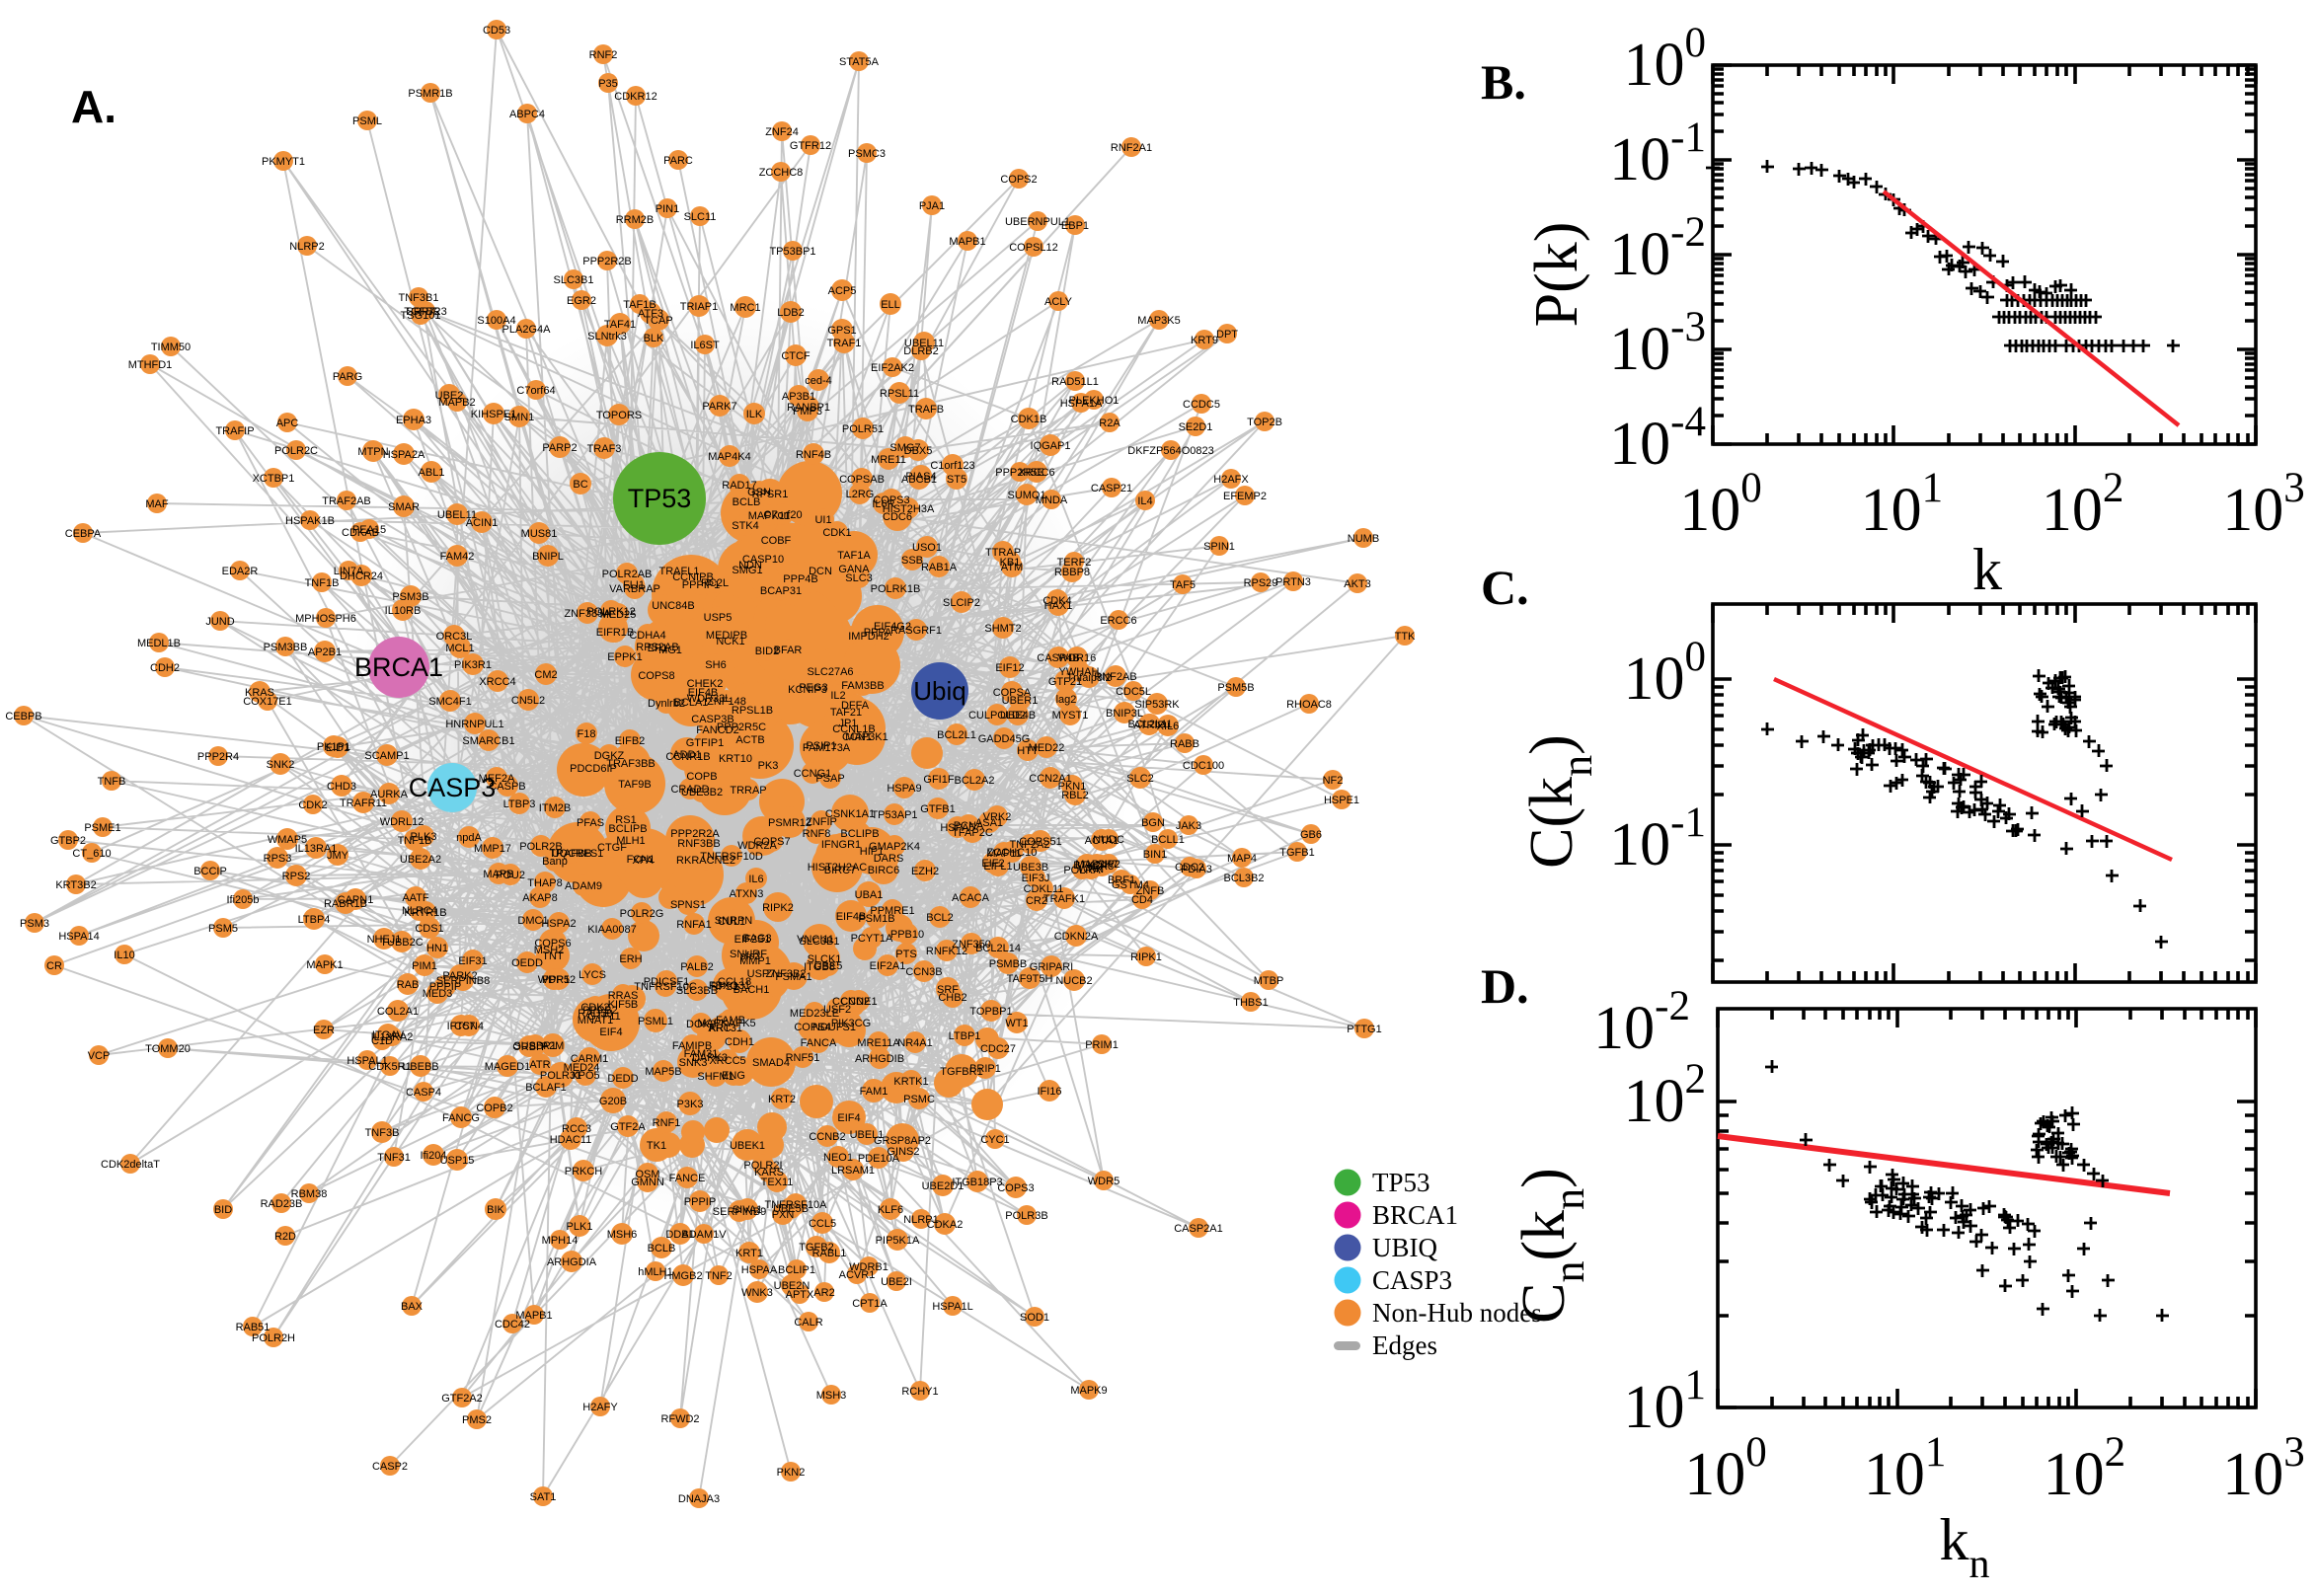  Describe the element at coordinates (1026, 495) in the screenshot. I see `svg-text: SUMO1` at that location.